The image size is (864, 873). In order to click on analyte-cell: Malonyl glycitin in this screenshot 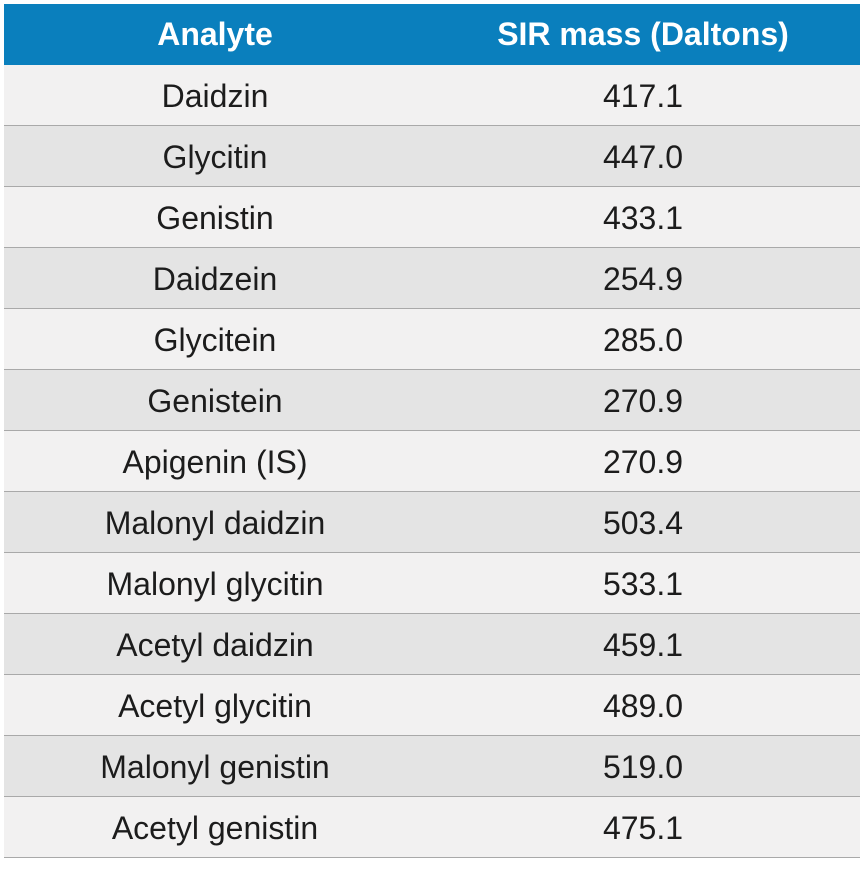, I will do `click(215, 584)`.